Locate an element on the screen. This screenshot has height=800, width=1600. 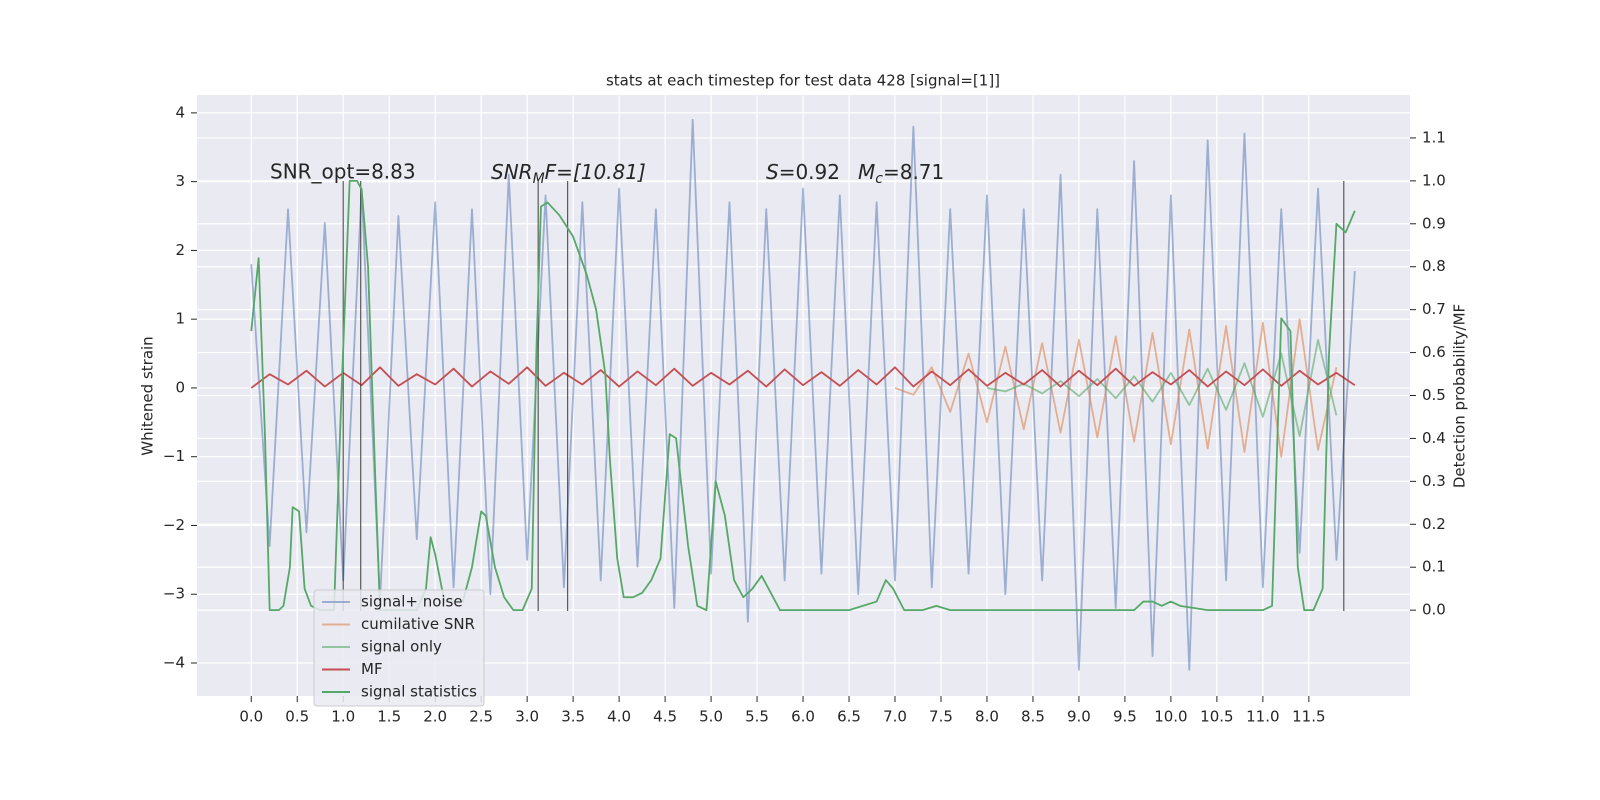
legend-label: MF is located at coordinates (372, 669).